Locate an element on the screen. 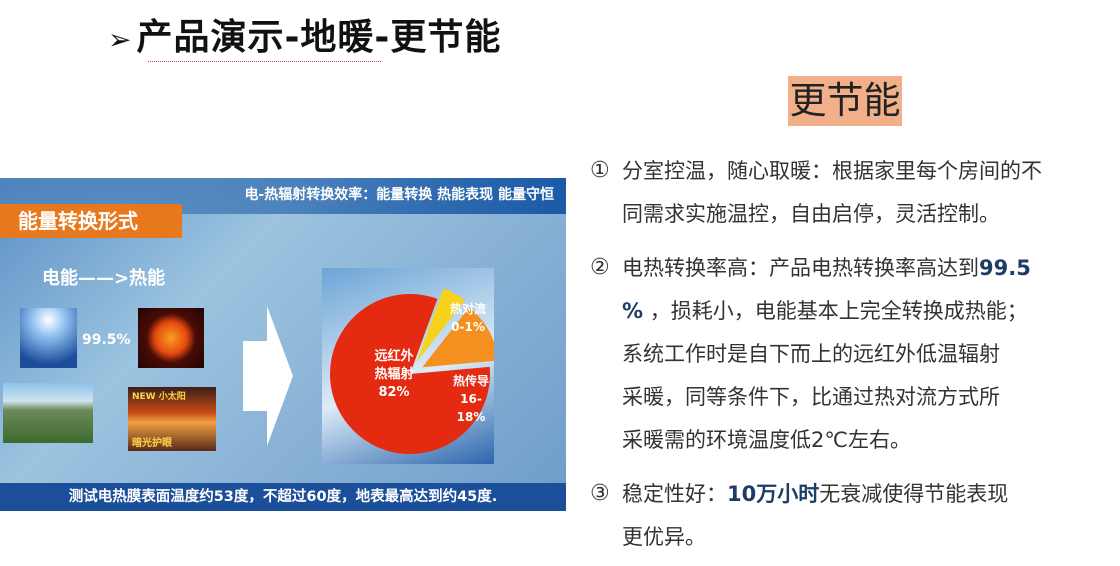 The width and height of the screenshot is (1120, 566). body-text: 采暖，同等条件下，比通过热对流方式所 is located at coordinates (811, 397).